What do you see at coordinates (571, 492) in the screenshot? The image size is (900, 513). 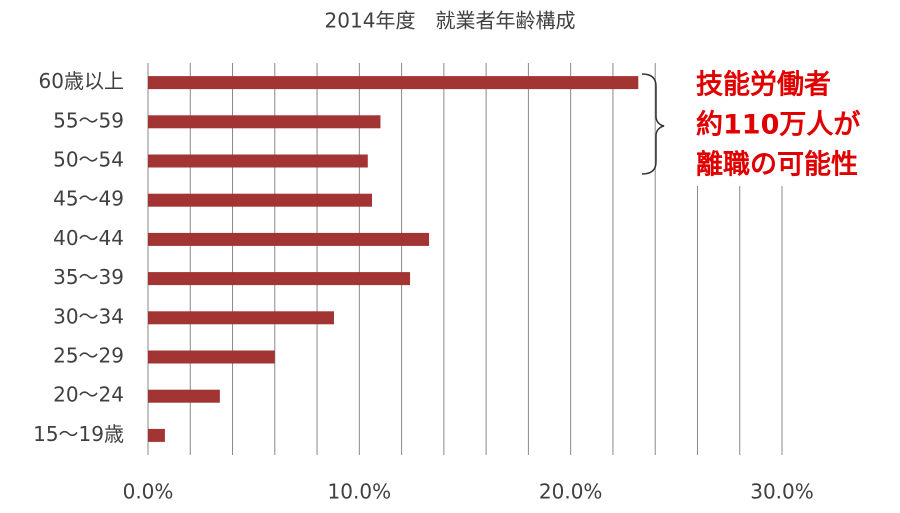 I see `x-tick-label: 20.0%` at bounding box center [571, 492].